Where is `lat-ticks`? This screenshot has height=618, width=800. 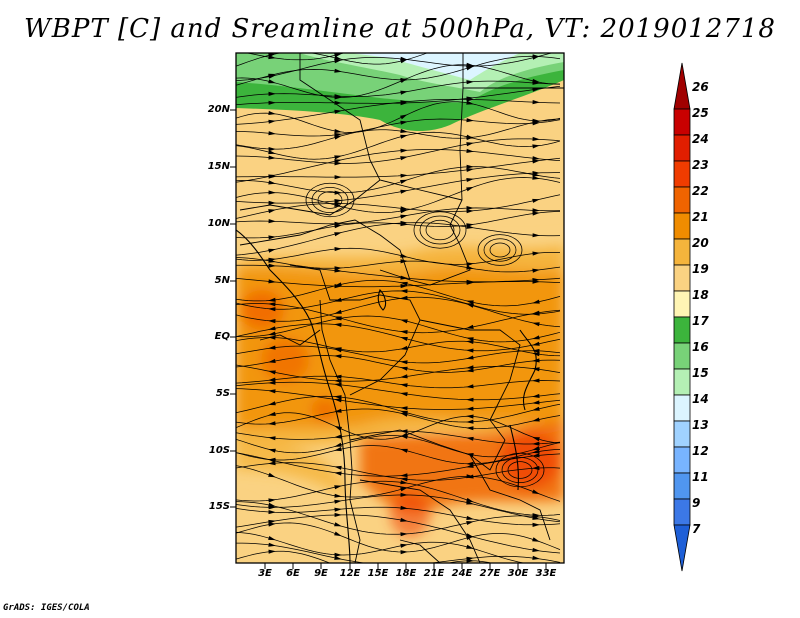
lat-ticks is located at coordinates (233, 308).